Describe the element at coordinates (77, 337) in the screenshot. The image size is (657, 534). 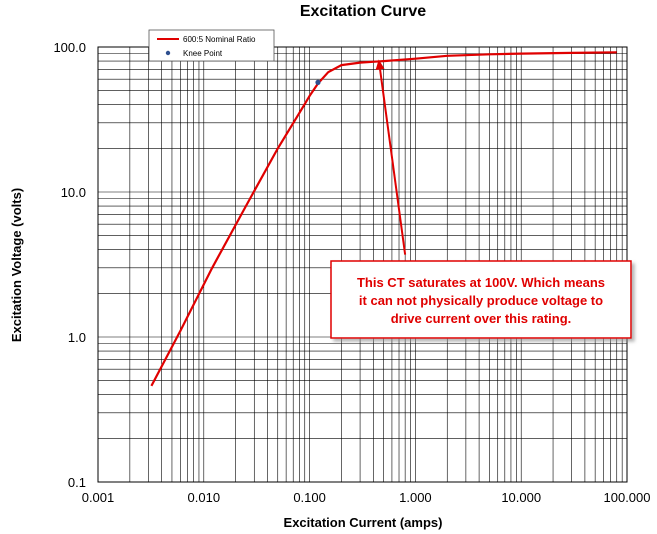
I see `y-tick-label: 1.0` at that location.